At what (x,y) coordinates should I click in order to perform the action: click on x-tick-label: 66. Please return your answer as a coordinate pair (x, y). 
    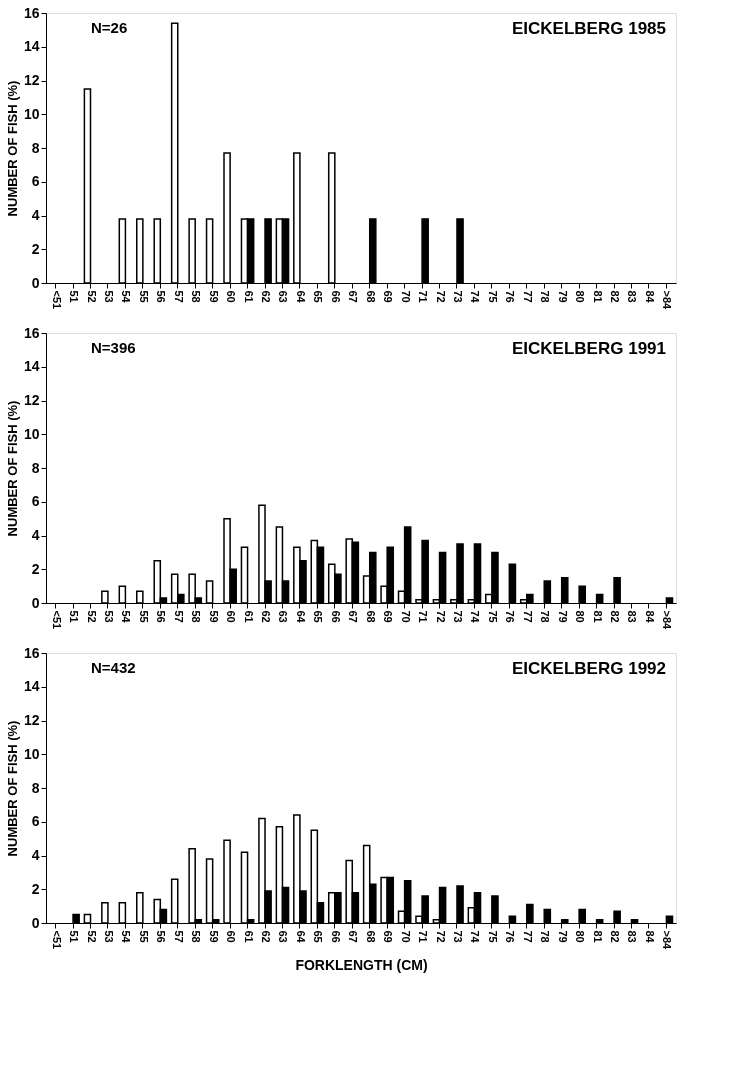
    Looking at the image, I should click on (335, 296).